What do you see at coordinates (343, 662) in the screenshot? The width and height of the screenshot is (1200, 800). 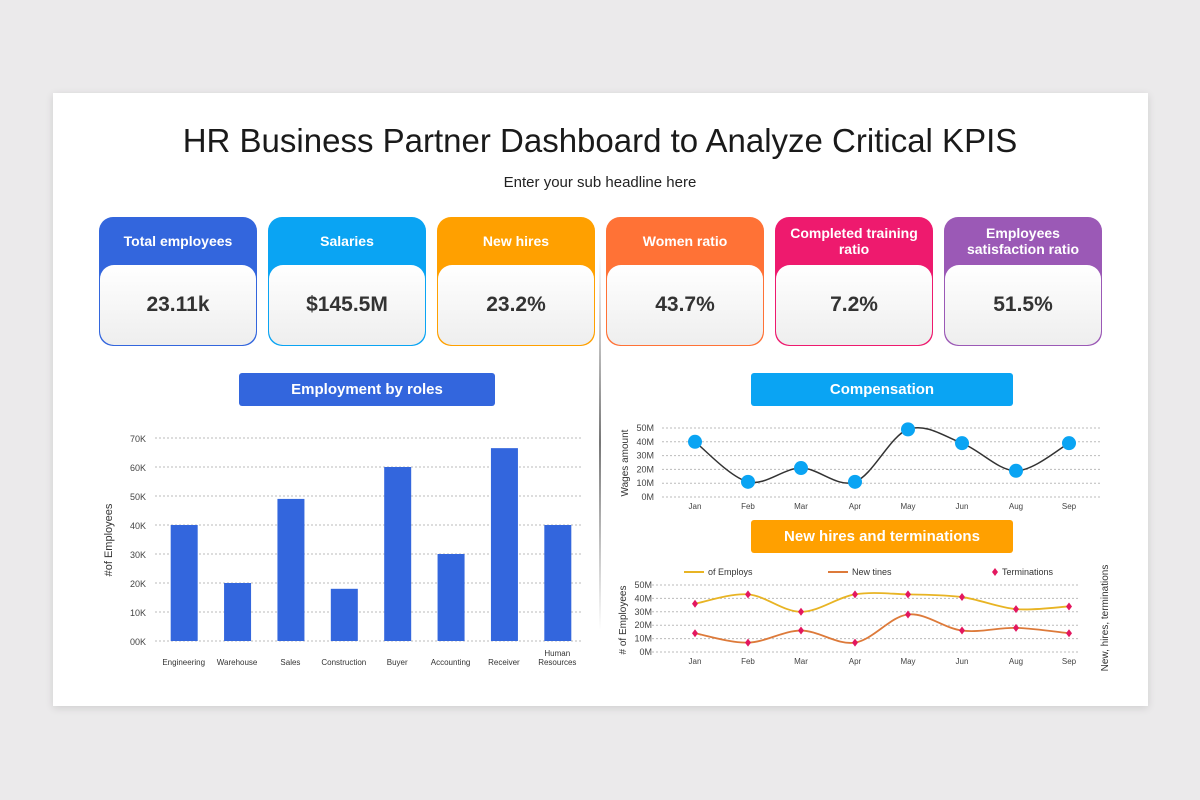 I see `x-tick-label: Construction` at bounding box center [343, 662].